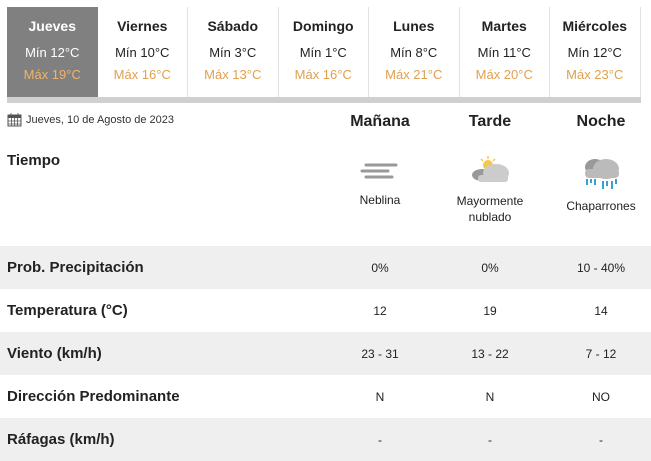 The width and height of the screenshot is (651, 461). I want to click on max-temp: Máx 23°C, so click(595, 74).